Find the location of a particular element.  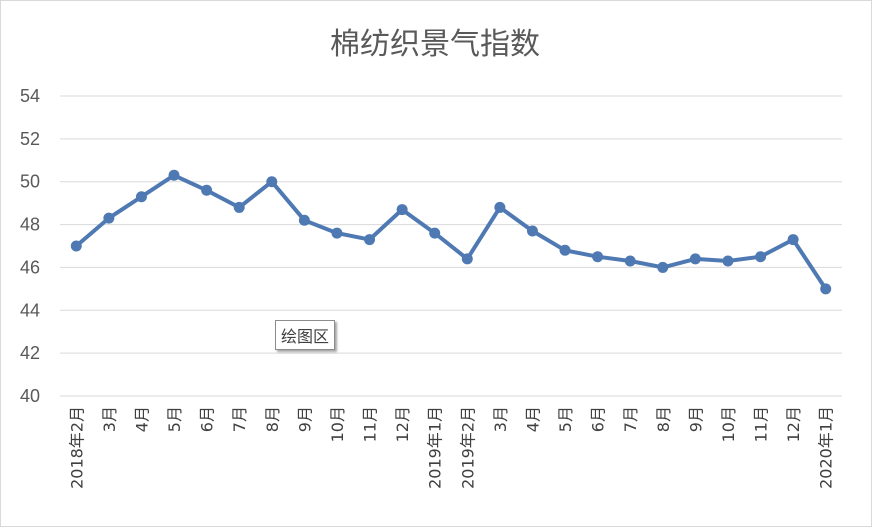

chart-title: 棉纺织景气指数 is located at coordinates (435, 44).